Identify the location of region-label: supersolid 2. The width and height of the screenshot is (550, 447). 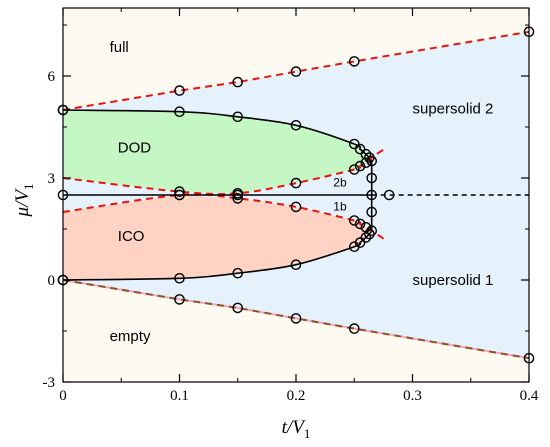
(453, 108).